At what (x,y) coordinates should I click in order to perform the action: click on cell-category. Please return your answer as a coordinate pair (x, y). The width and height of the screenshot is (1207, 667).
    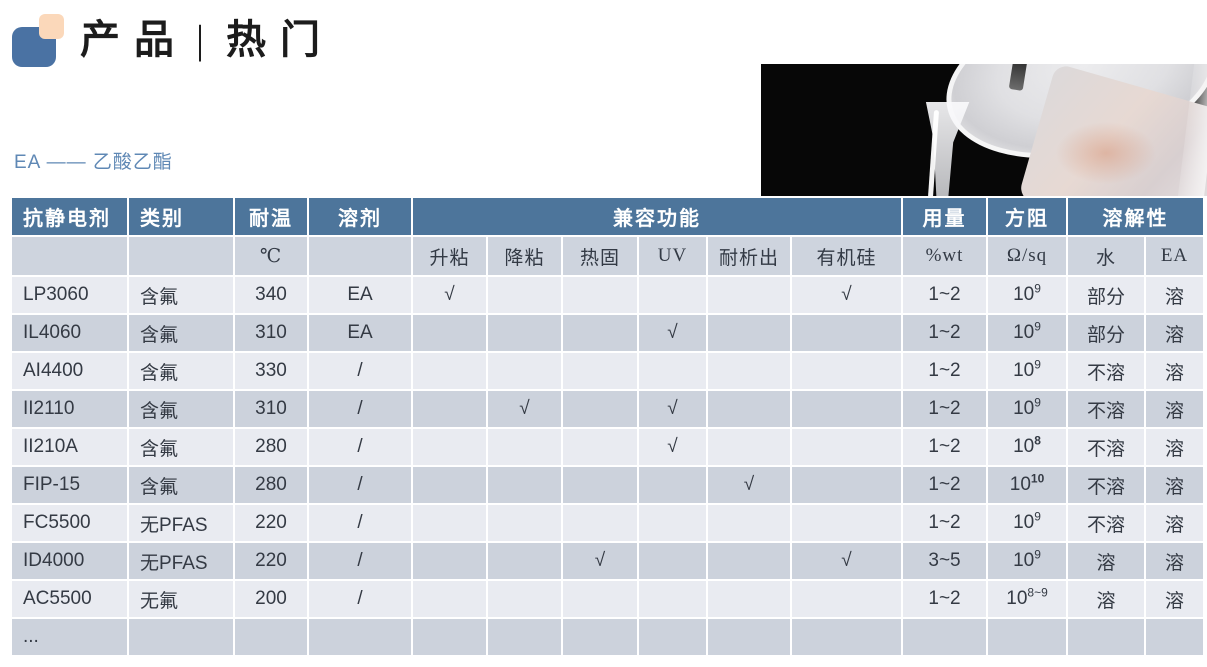
    Looking at the image, I should click on (181, 637).